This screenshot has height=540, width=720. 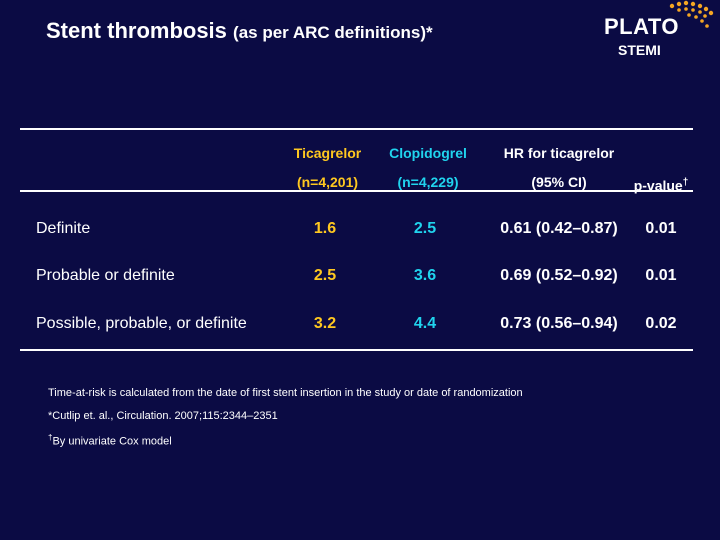 What do you see at coordinates (325, 323) in the screenshot?
I see `cell-ticagrelor-possible: 3.2` at bounding box center [325, 323].